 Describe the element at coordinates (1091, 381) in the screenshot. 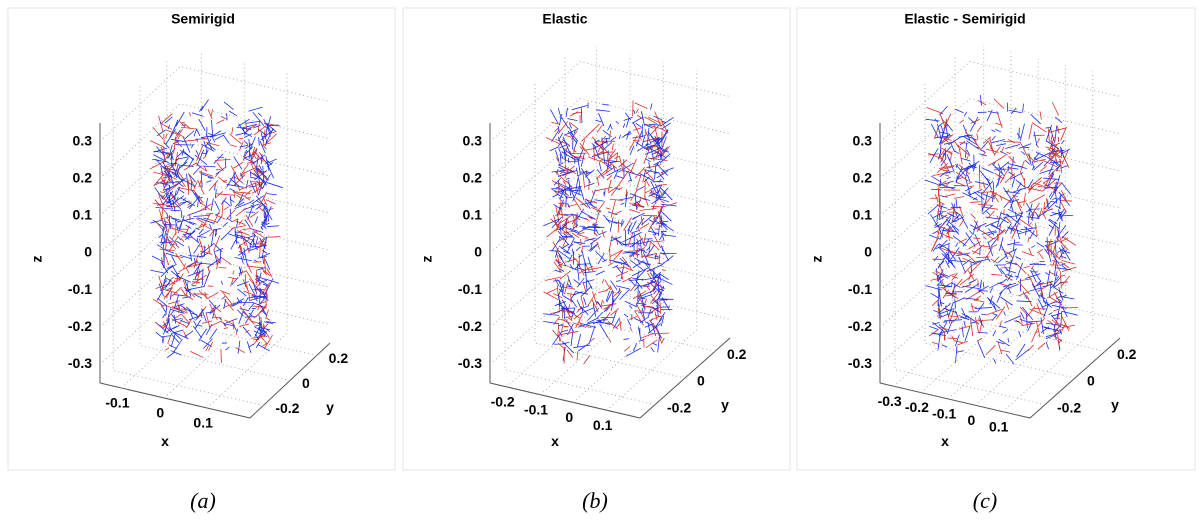

I see `y-tick-label: 0` at that location.